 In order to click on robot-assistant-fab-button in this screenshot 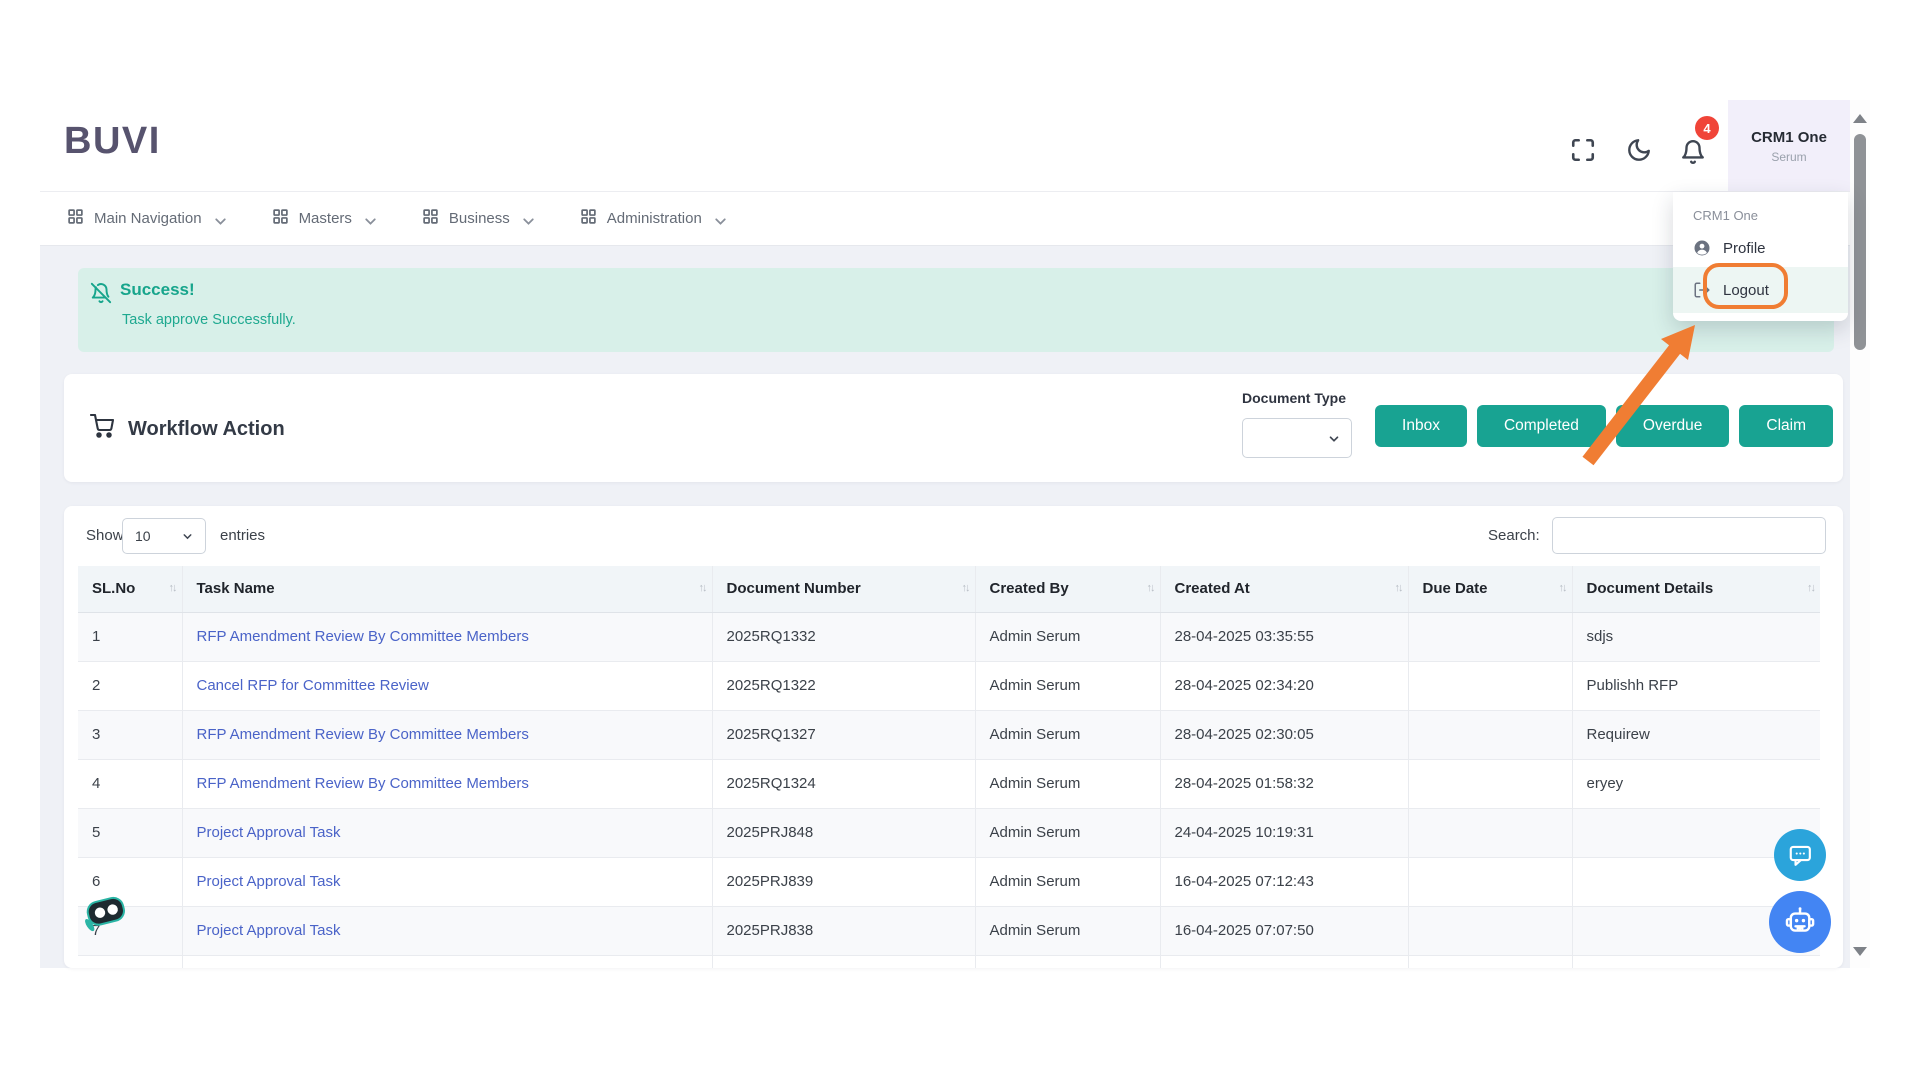, I will do `click(1800, 922)`.